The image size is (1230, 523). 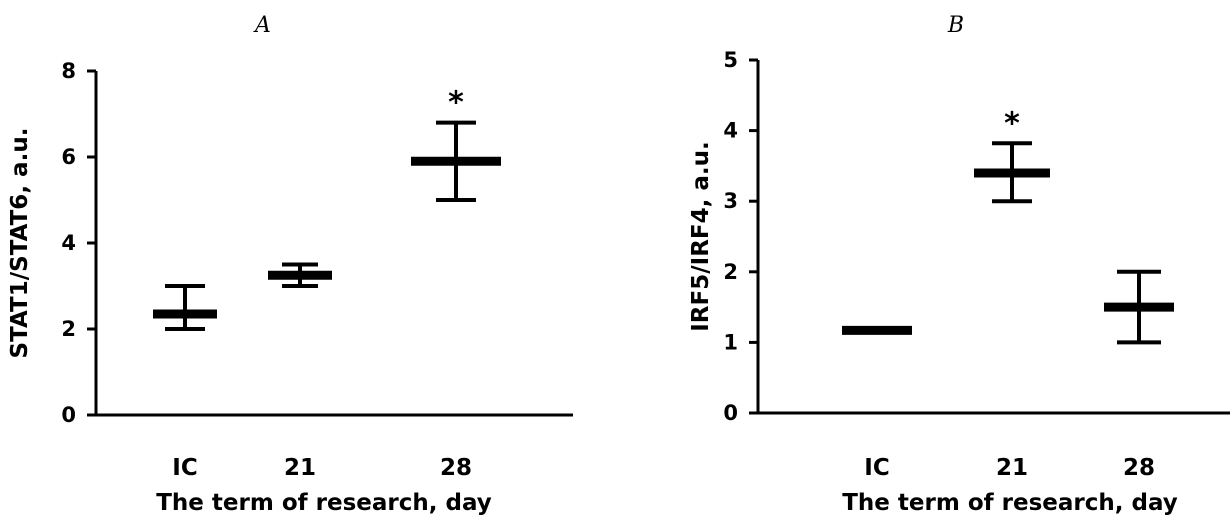 What do you see at coordinates (456, 144) in the screenshot?
I see `data-group-28: *` at bounding box center [456, 144].